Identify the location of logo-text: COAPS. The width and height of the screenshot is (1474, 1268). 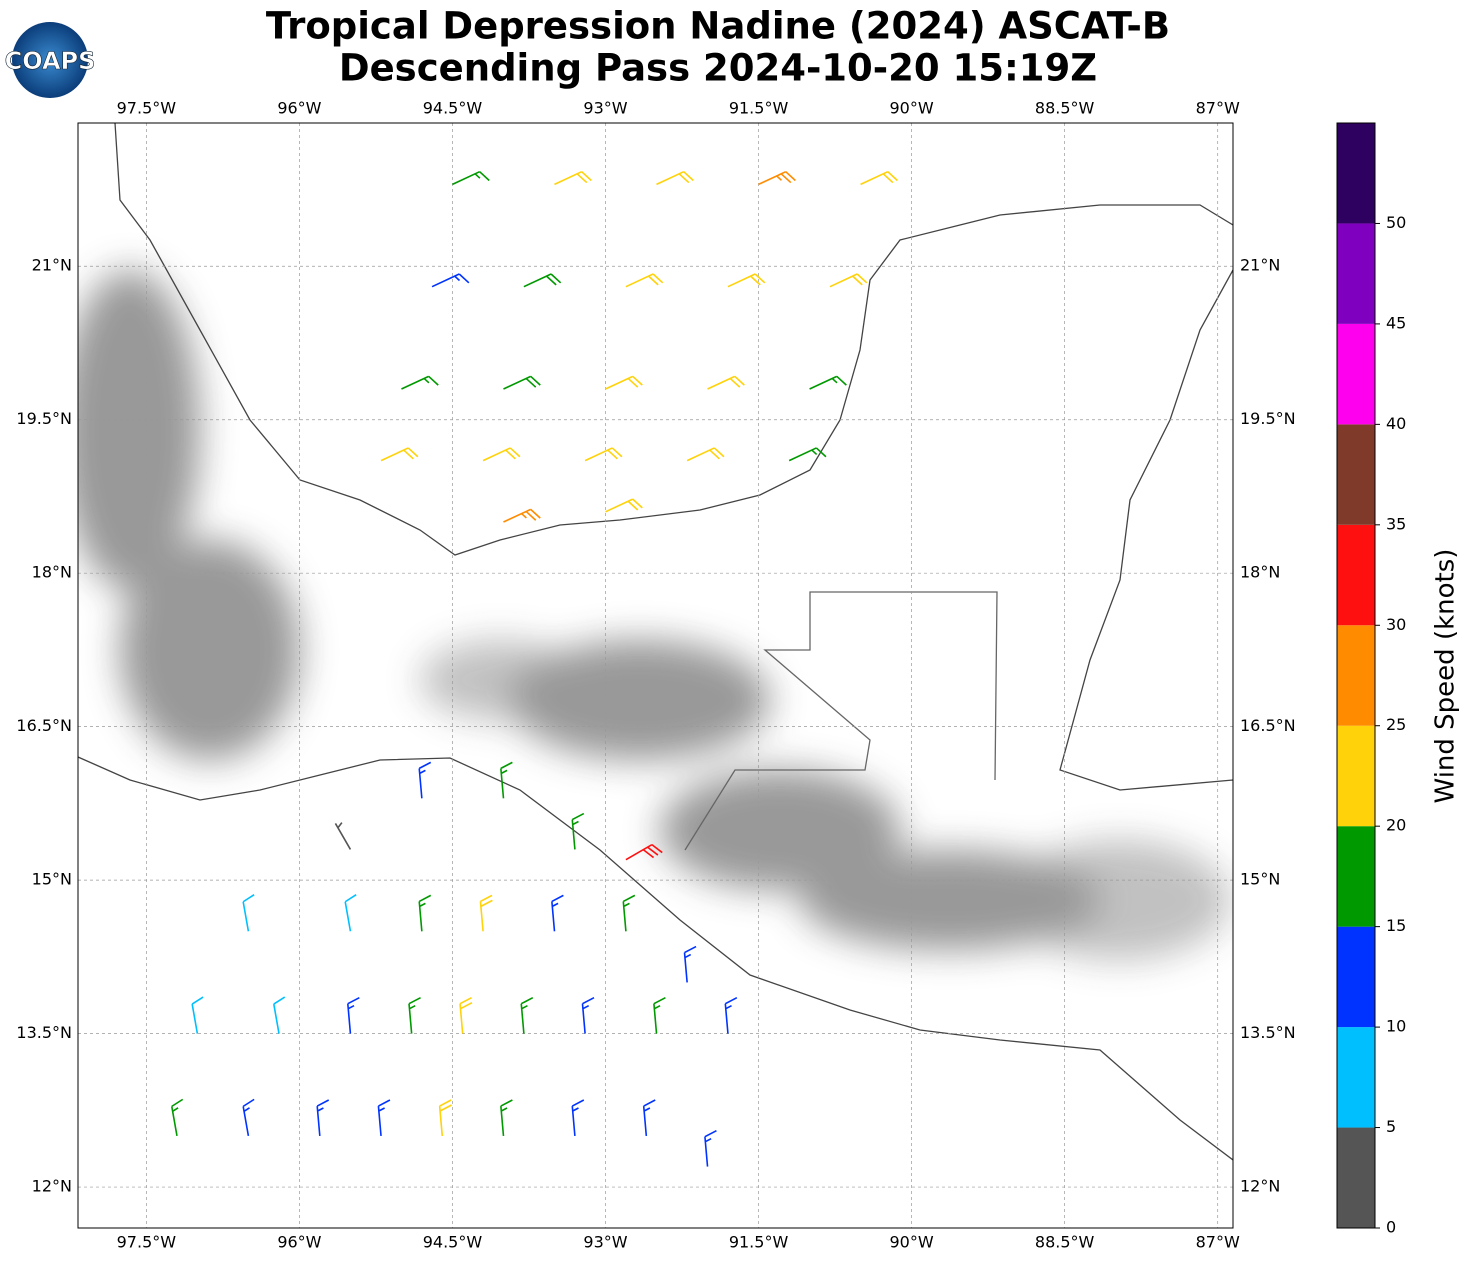
(50, 61).